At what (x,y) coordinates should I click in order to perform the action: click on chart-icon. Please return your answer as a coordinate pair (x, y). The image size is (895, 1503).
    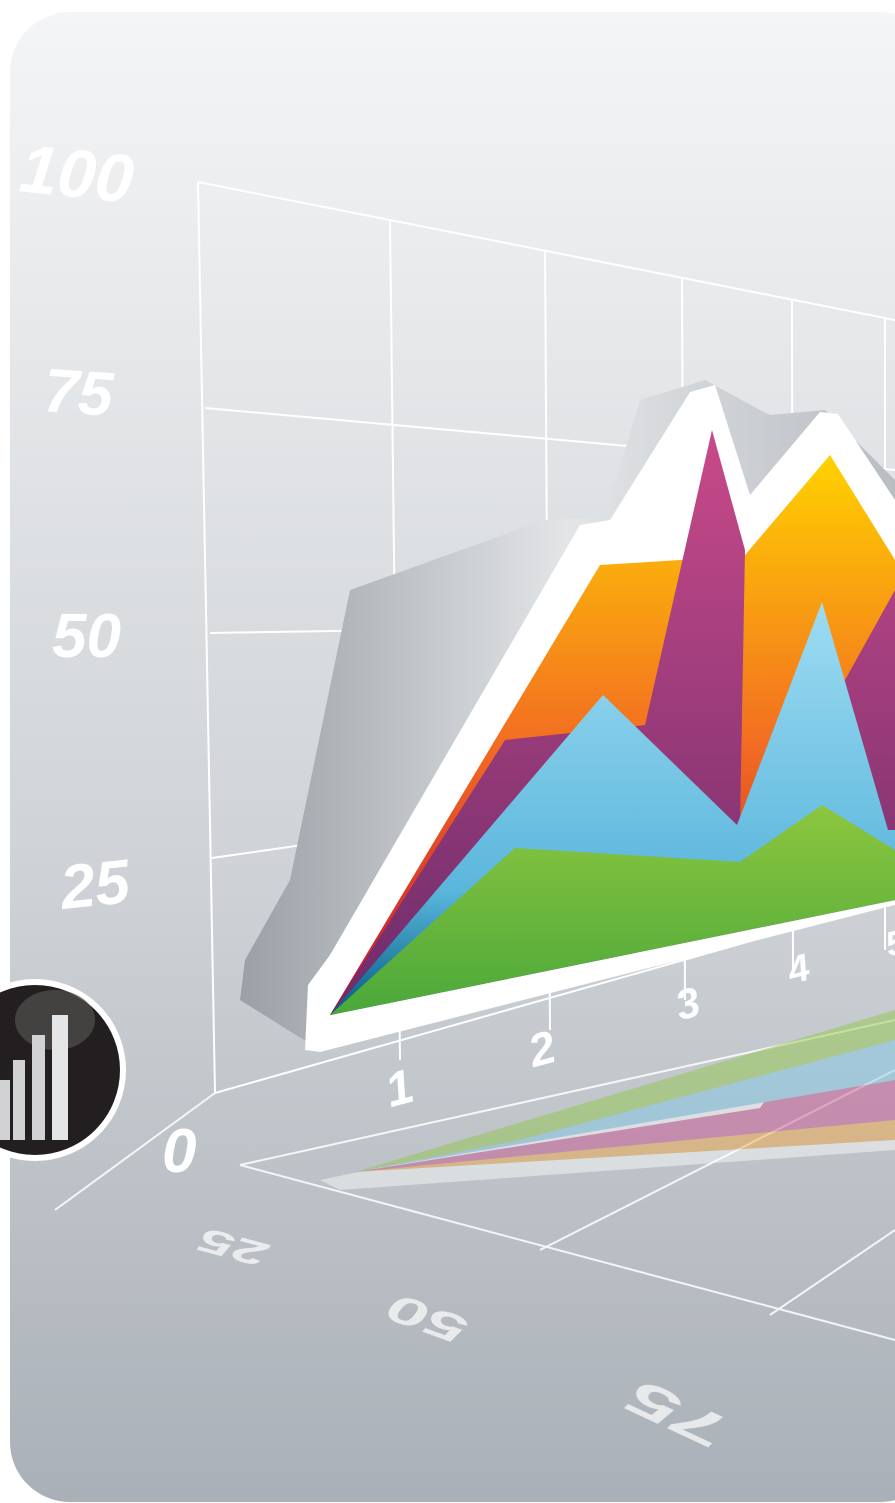
    Looking at the image, I should click on (63, 1070).